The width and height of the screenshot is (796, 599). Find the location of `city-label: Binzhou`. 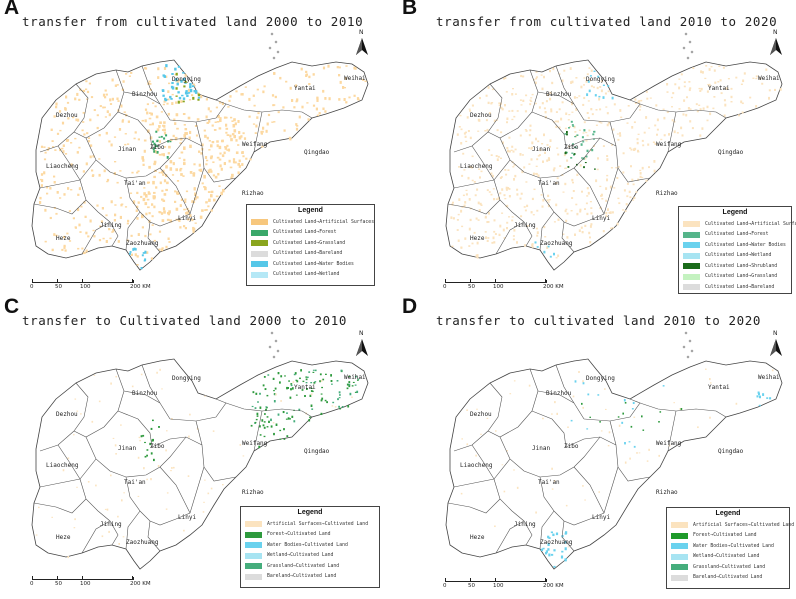

city-label: Binzhou is located at coordinates (559, 94).